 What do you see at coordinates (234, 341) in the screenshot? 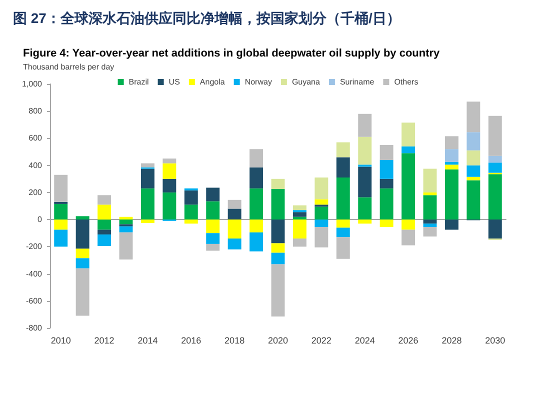
I see `x-tick-label: 2018` at bounding box center [234, 341].